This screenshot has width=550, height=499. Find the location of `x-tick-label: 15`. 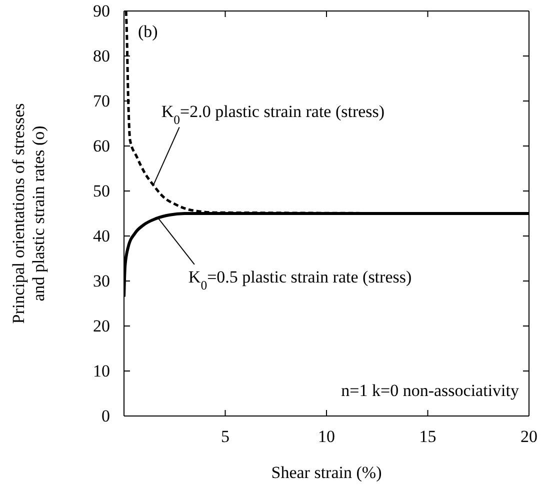

x-tick-label: 15 is located at coordinates (427, 436).